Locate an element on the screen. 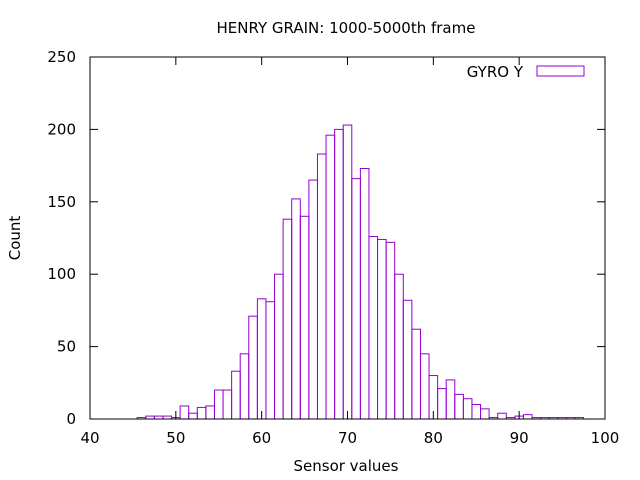 The image size is (640, 480). x-tick-label: 100 is located at coordinates (605, 438).